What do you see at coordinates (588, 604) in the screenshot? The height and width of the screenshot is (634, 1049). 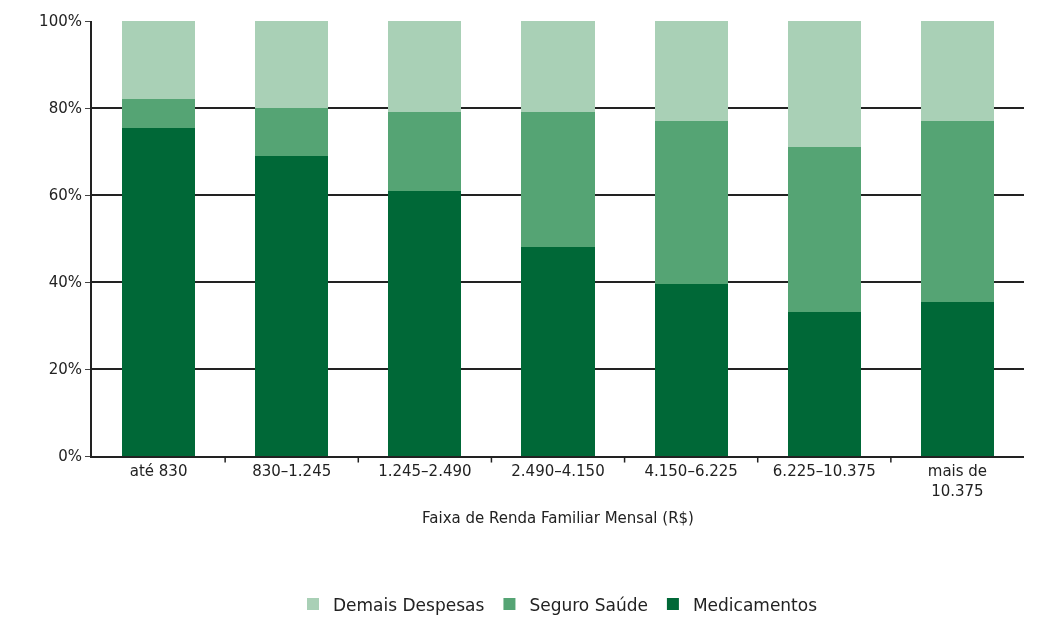 I see `legend-label: Seguro Saúde` at bounding box center [588, 604].